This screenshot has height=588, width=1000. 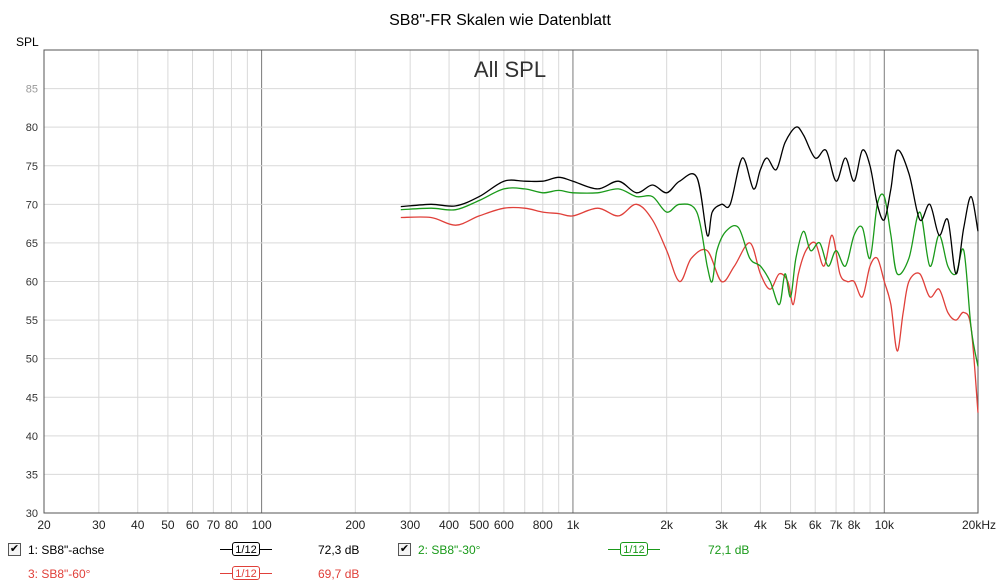 What do you see at coordinates (855, 525) in the screenshot?
I see `x-tick-label: 8k` at bounding box center [855, 525].